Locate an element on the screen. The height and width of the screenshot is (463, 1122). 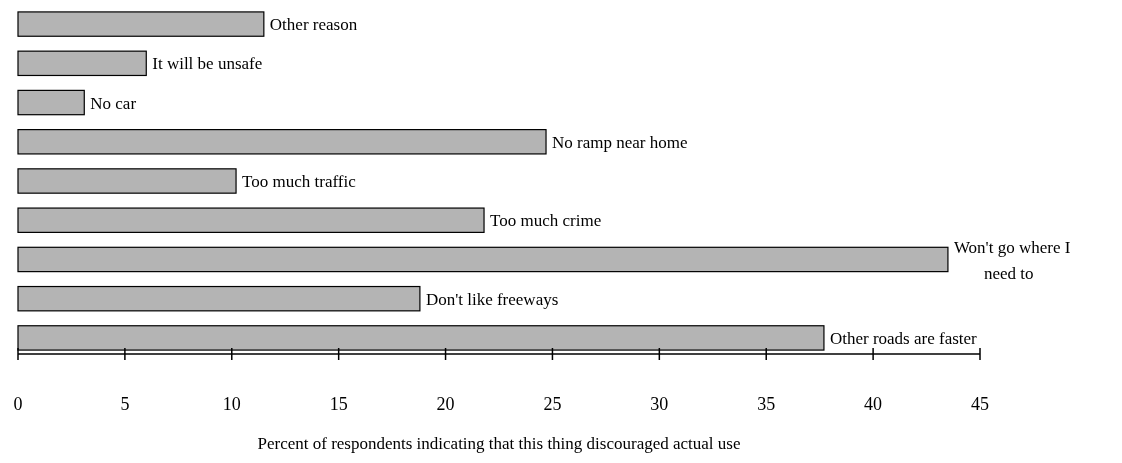
x-tick-label: 30 is located at coordinates (659, 404).